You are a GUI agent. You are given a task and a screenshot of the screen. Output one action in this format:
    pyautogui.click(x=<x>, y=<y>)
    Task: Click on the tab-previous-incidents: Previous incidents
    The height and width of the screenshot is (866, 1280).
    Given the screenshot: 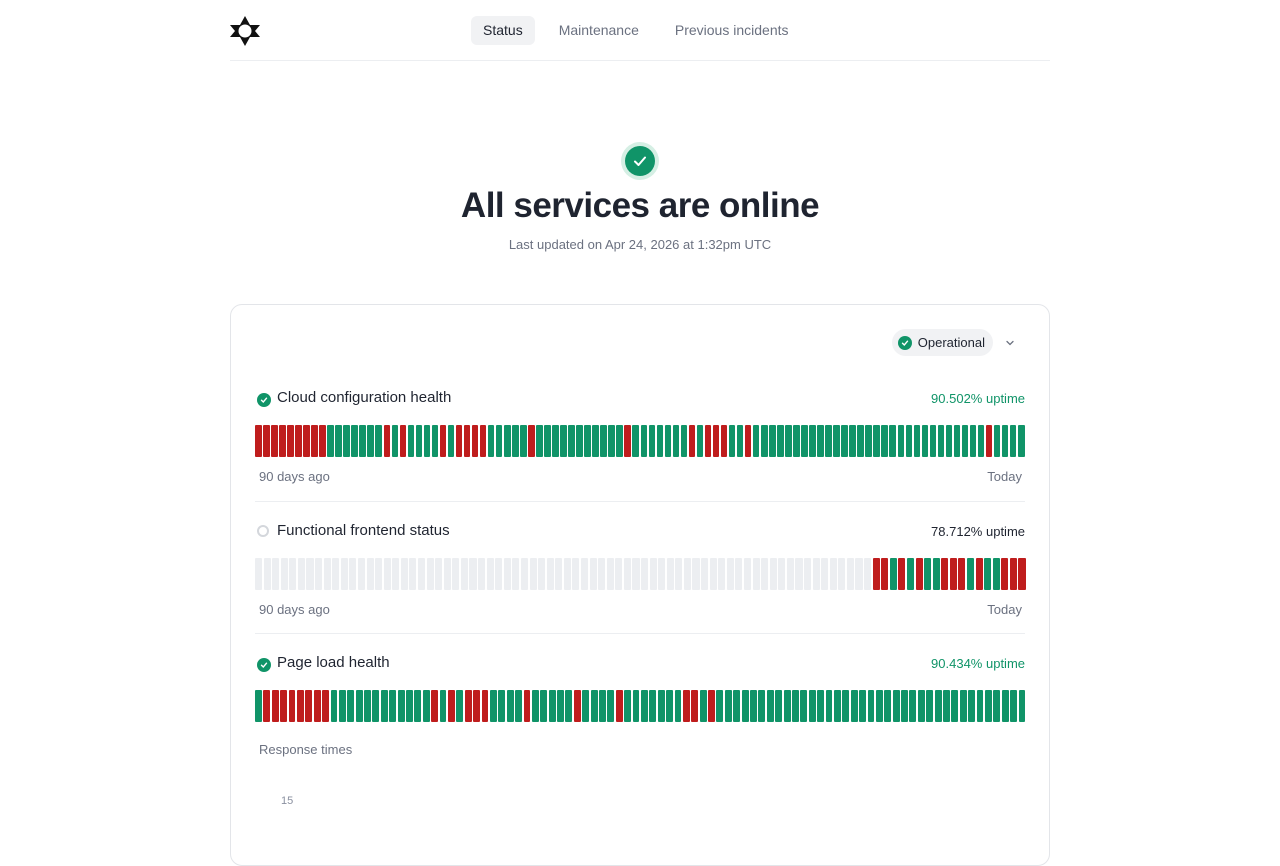 What is the action you would take?
    pyautogui.click(x=731, y=30)
    